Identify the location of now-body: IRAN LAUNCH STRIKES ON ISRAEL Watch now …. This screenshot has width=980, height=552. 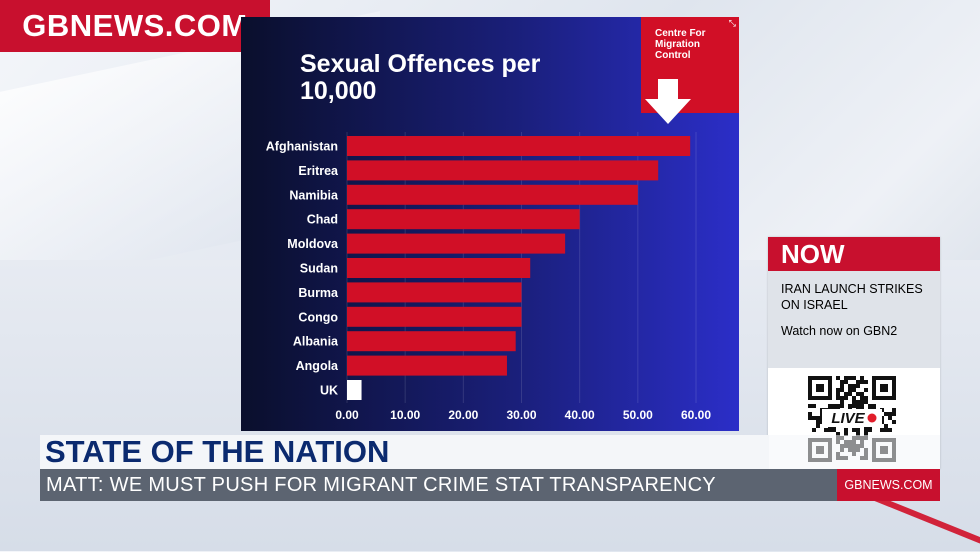
(854, 319).